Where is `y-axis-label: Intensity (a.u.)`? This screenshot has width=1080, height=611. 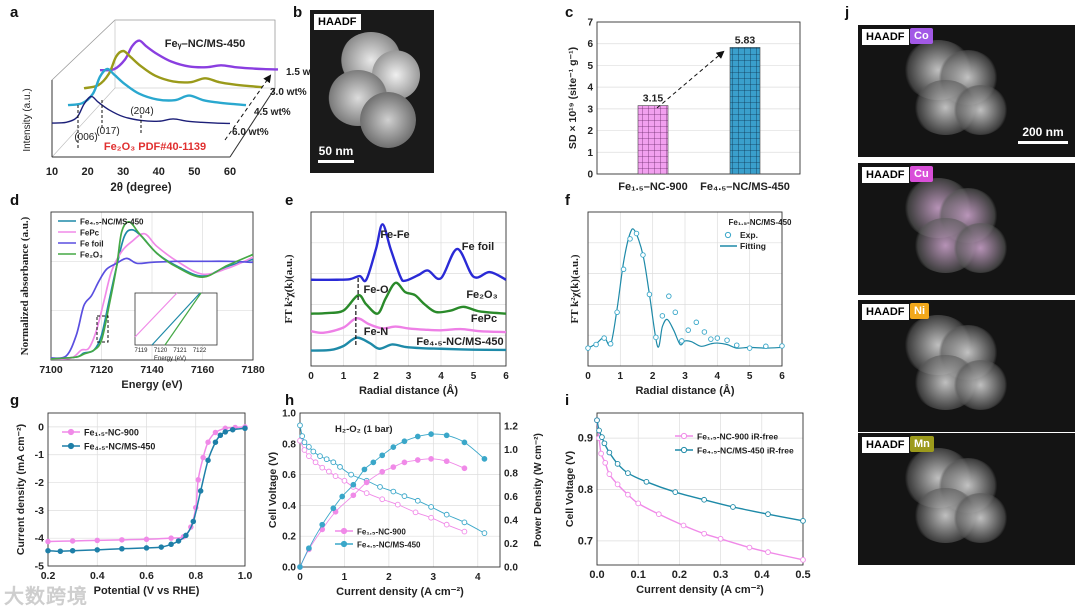
y-axis-label: Intensity (a.u.) is located at coordinates (27, 119).